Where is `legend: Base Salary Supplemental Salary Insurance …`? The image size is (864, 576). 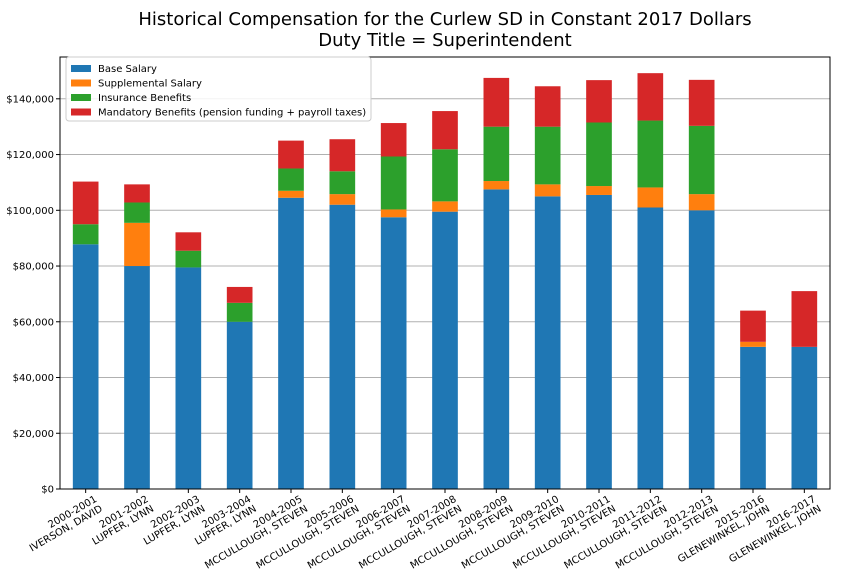 legend: Base Salary Supplemental Salary Insurance … is located at coordinates (218, 89).